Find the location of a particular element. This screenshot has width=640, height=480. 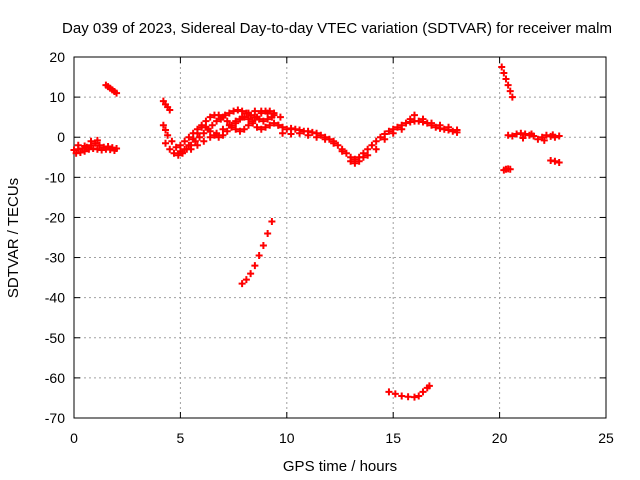

x-axis-title: GPS time / hours is located at coordinates (340, 466).